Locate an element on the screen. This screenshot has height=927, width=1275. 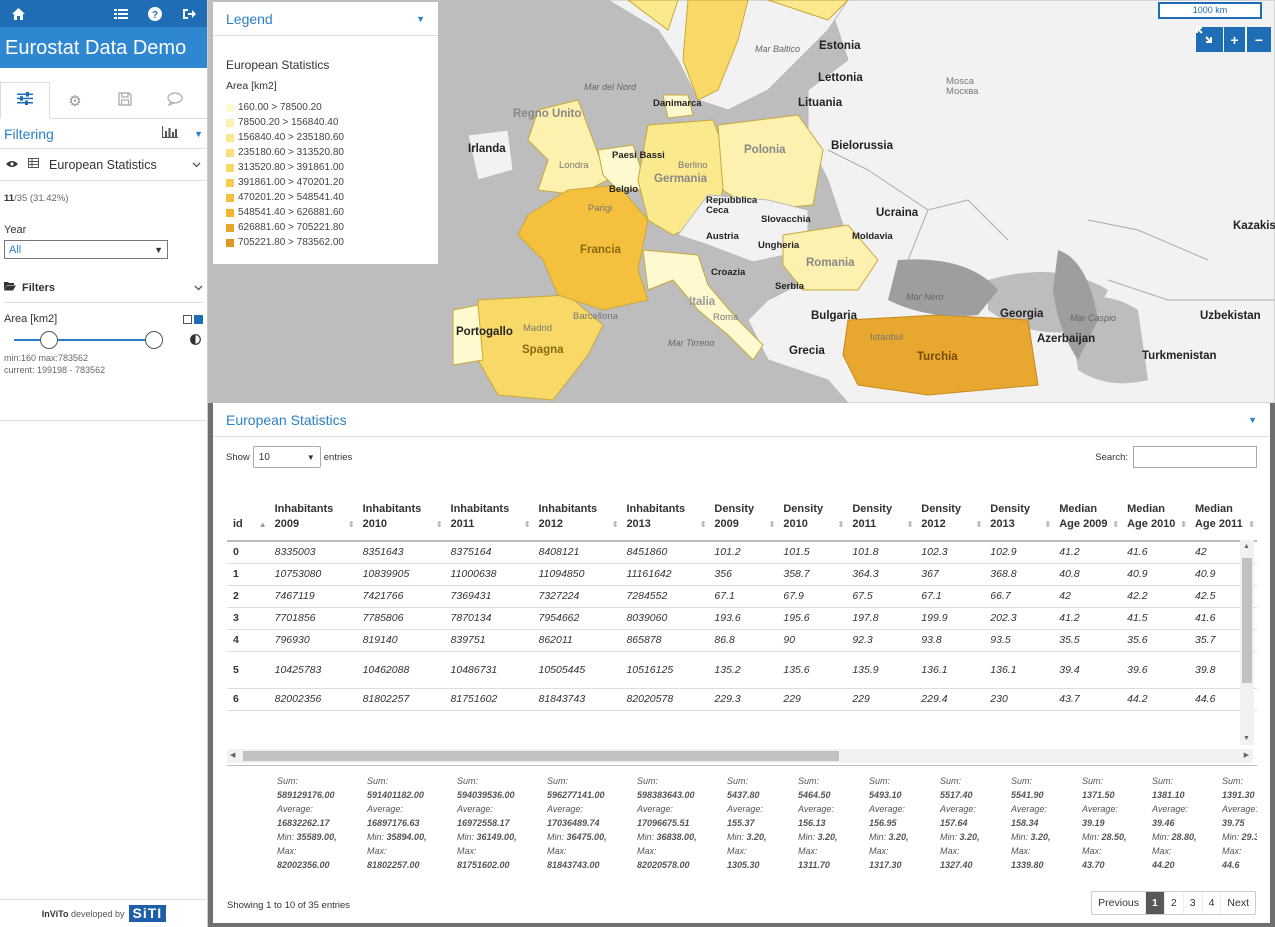
top-toolbar: ? is located at coordinates (103, 13).